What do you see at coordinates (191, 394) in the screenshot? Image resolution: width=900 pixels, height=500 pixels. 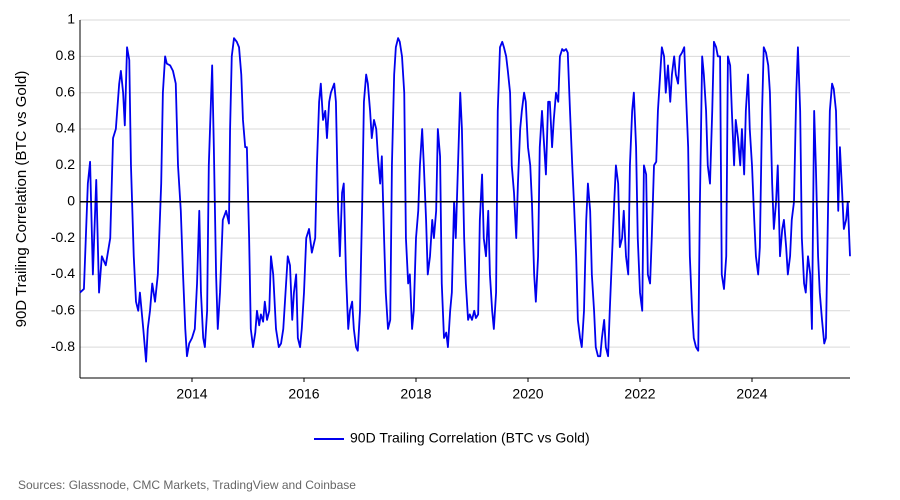 I see `x-tick-label: 2014` at bounding box center [191, 394].